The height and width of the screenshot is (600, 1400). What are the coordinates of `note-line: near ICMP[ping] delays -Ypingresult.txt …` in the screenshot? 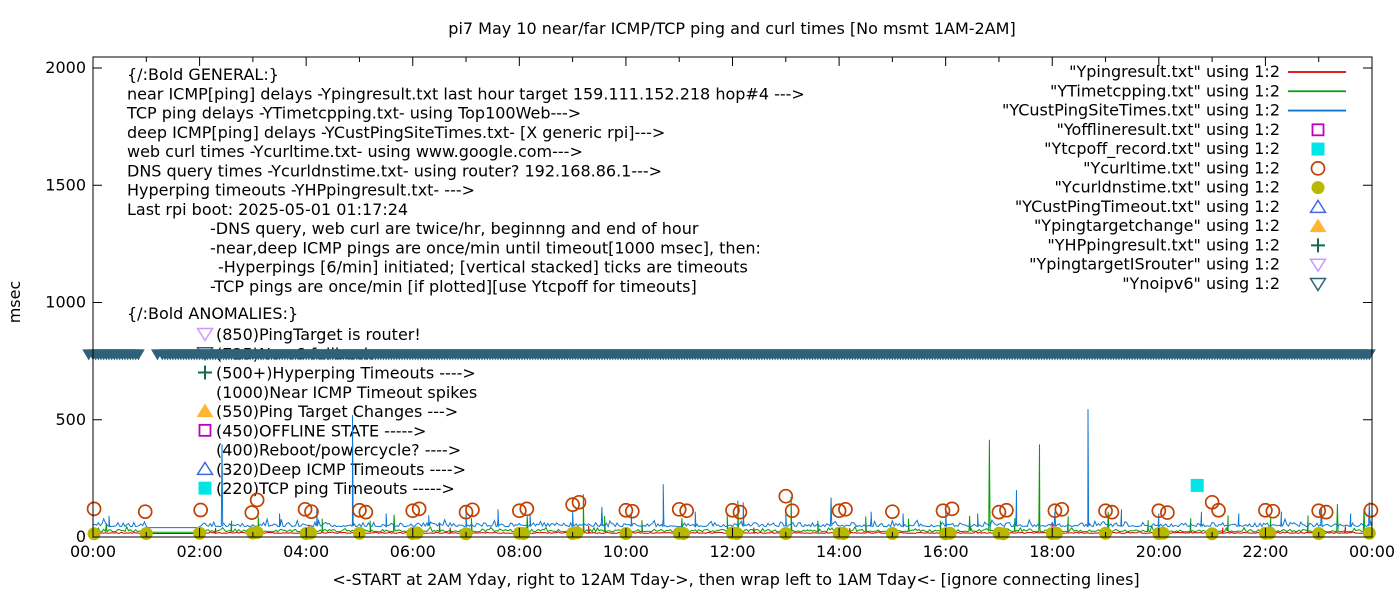 It's located at (466, 93).